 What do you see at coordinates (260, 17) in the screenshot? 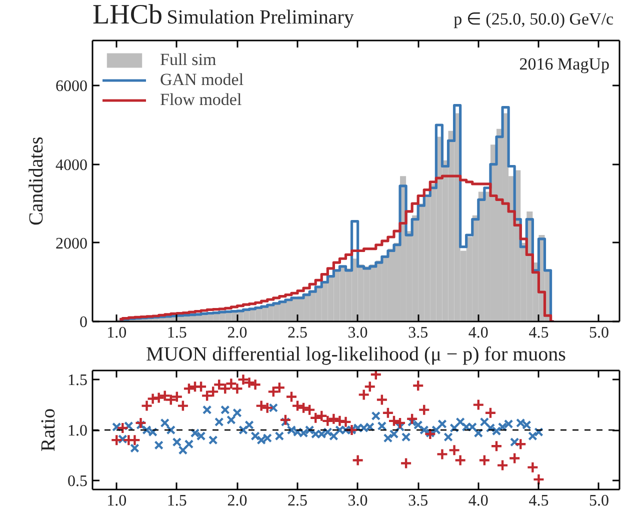
I see `chart-subtitle: Simulation Preliminary` at bounding box center [260, 17].